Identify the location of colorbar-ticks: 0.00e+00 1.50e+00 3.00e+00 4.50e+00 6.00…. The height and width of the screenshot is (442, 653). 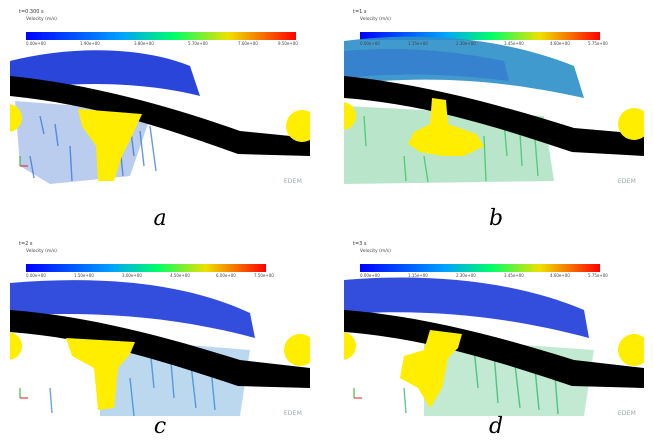
(161, 277).